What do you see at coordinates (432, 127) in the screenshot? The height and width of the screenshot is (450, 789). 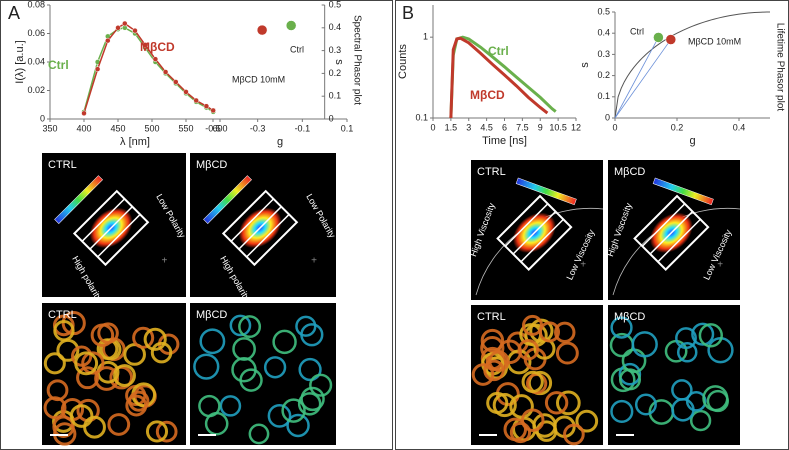 I see `x-tick-label: 0` at bounding box center [432, 127].